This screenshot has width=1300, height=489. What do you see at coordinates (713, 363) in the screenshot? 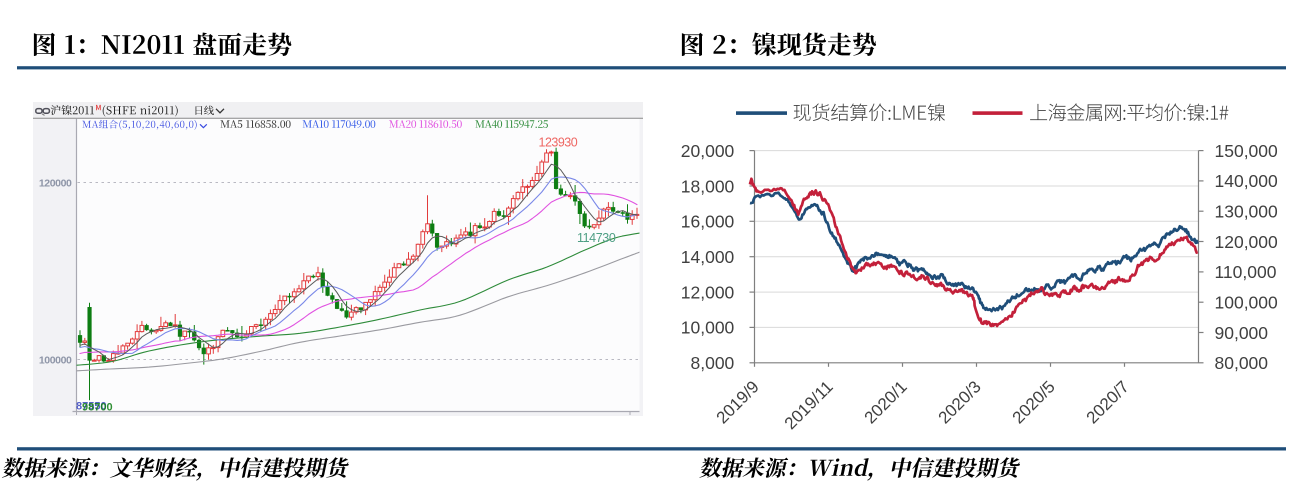
I see `svg-text: 8,000` at bounding box center [713, 363].